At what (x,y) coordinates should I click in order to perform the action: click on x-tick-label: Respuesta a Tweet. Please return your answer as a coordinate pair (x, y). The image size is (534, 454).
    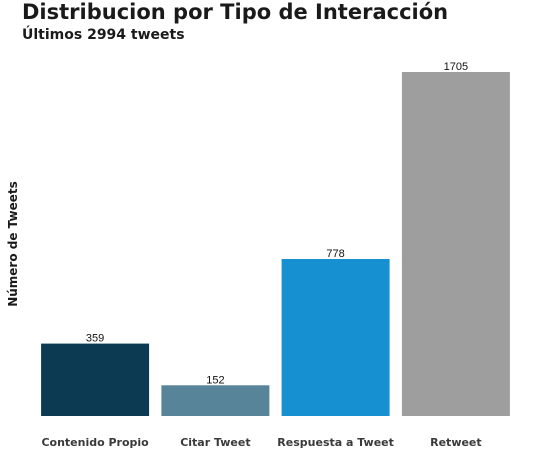
    Looking at the image, I should click on (335, 442).